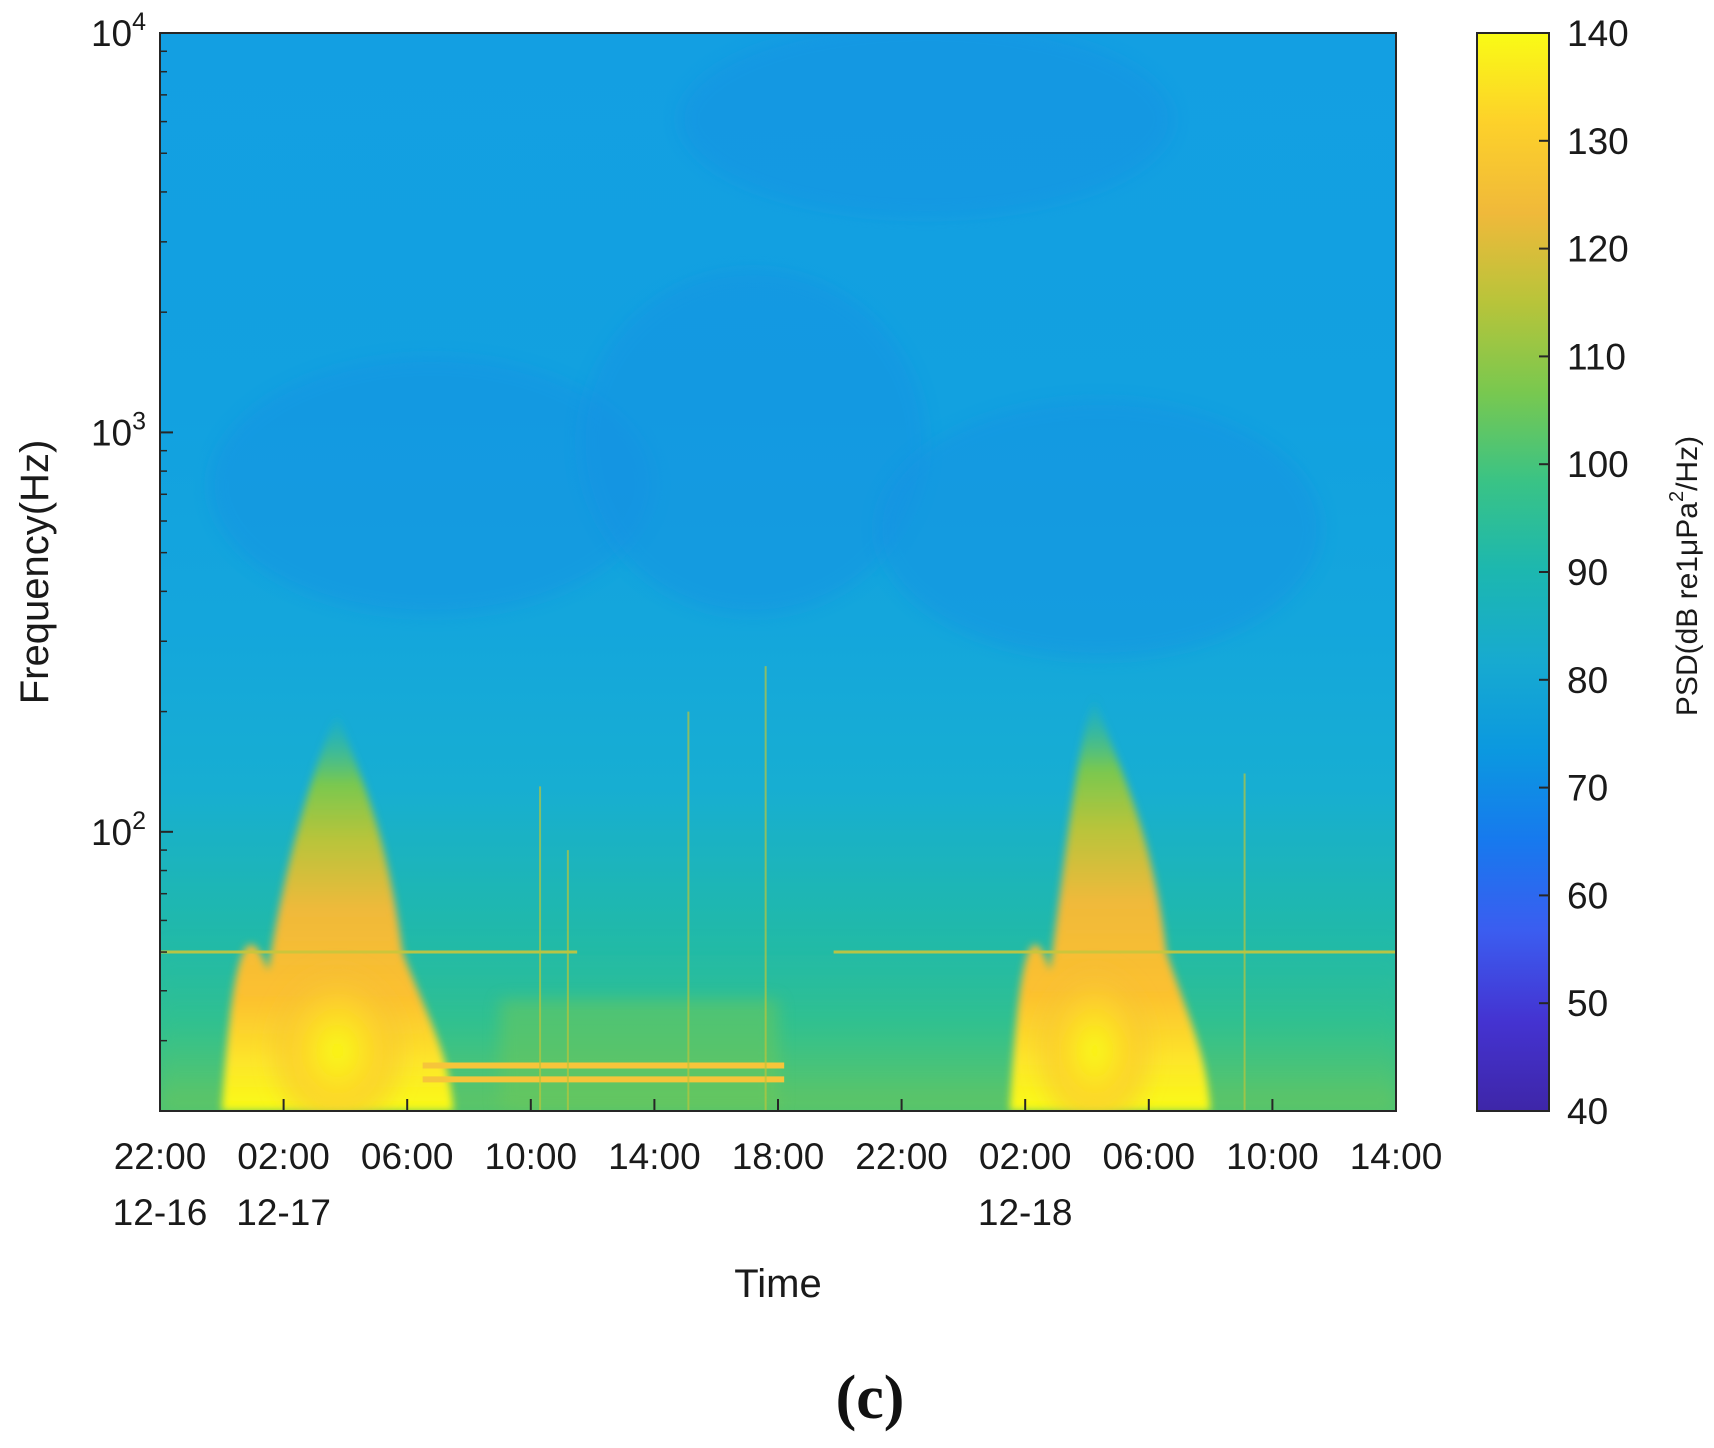 Image resolution: width=1714 pixels, height=1448 pixels. I want to click on colorbar-ticks: 40 50 60 70 80 90 100 110 120 130 140, so click(1584, 572).